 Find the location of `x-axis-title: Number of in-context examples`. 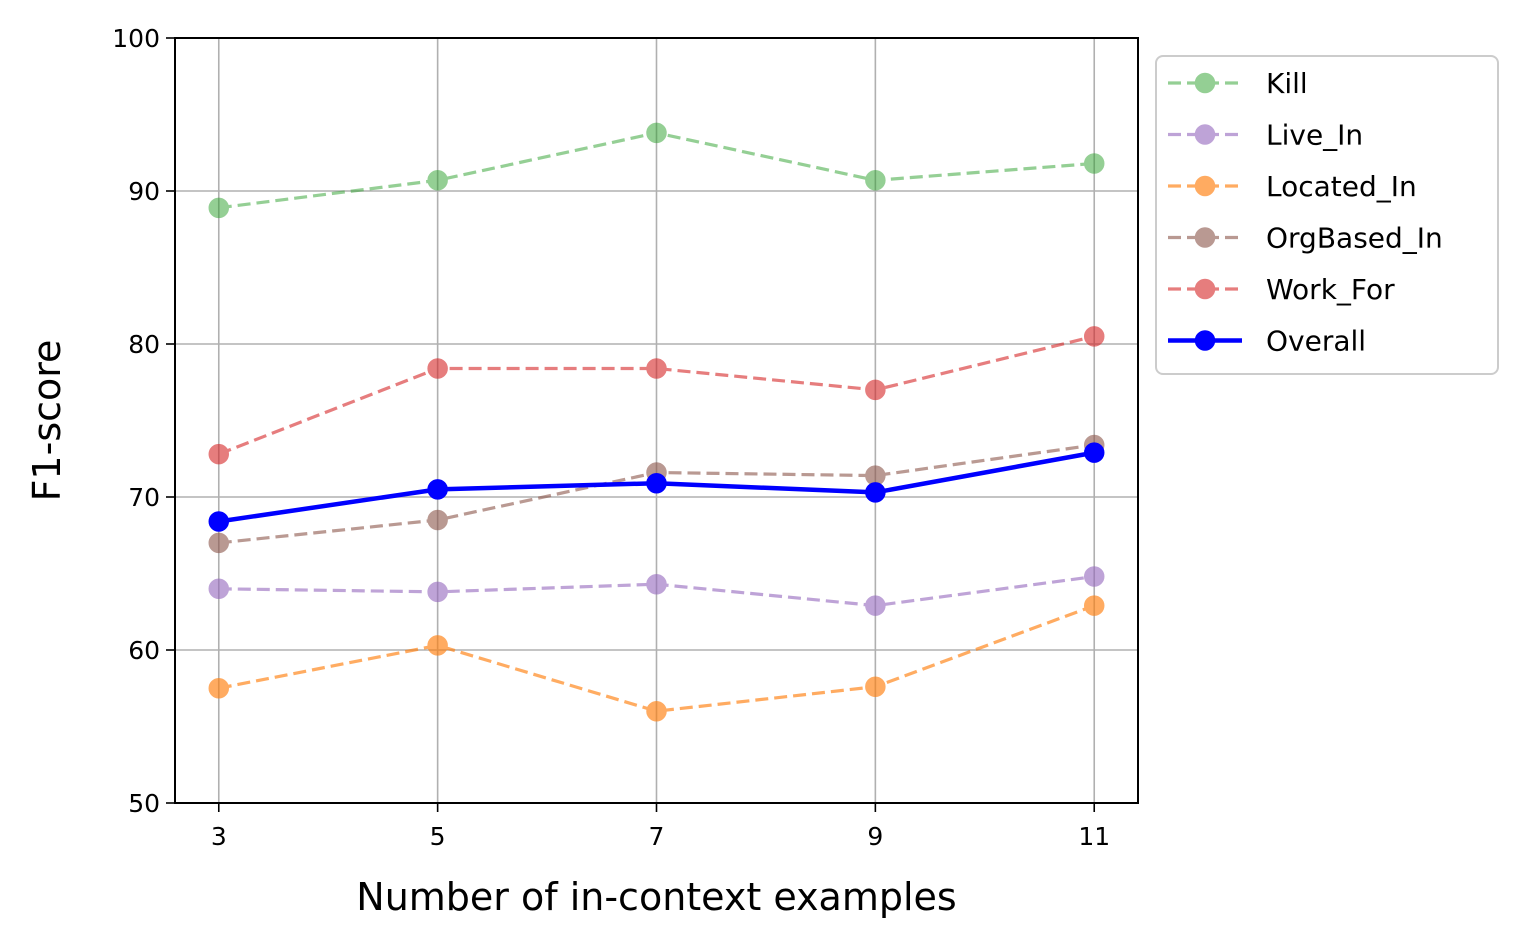

x-axis-title: Number of in-context examples is located at coordinates (656, 897).